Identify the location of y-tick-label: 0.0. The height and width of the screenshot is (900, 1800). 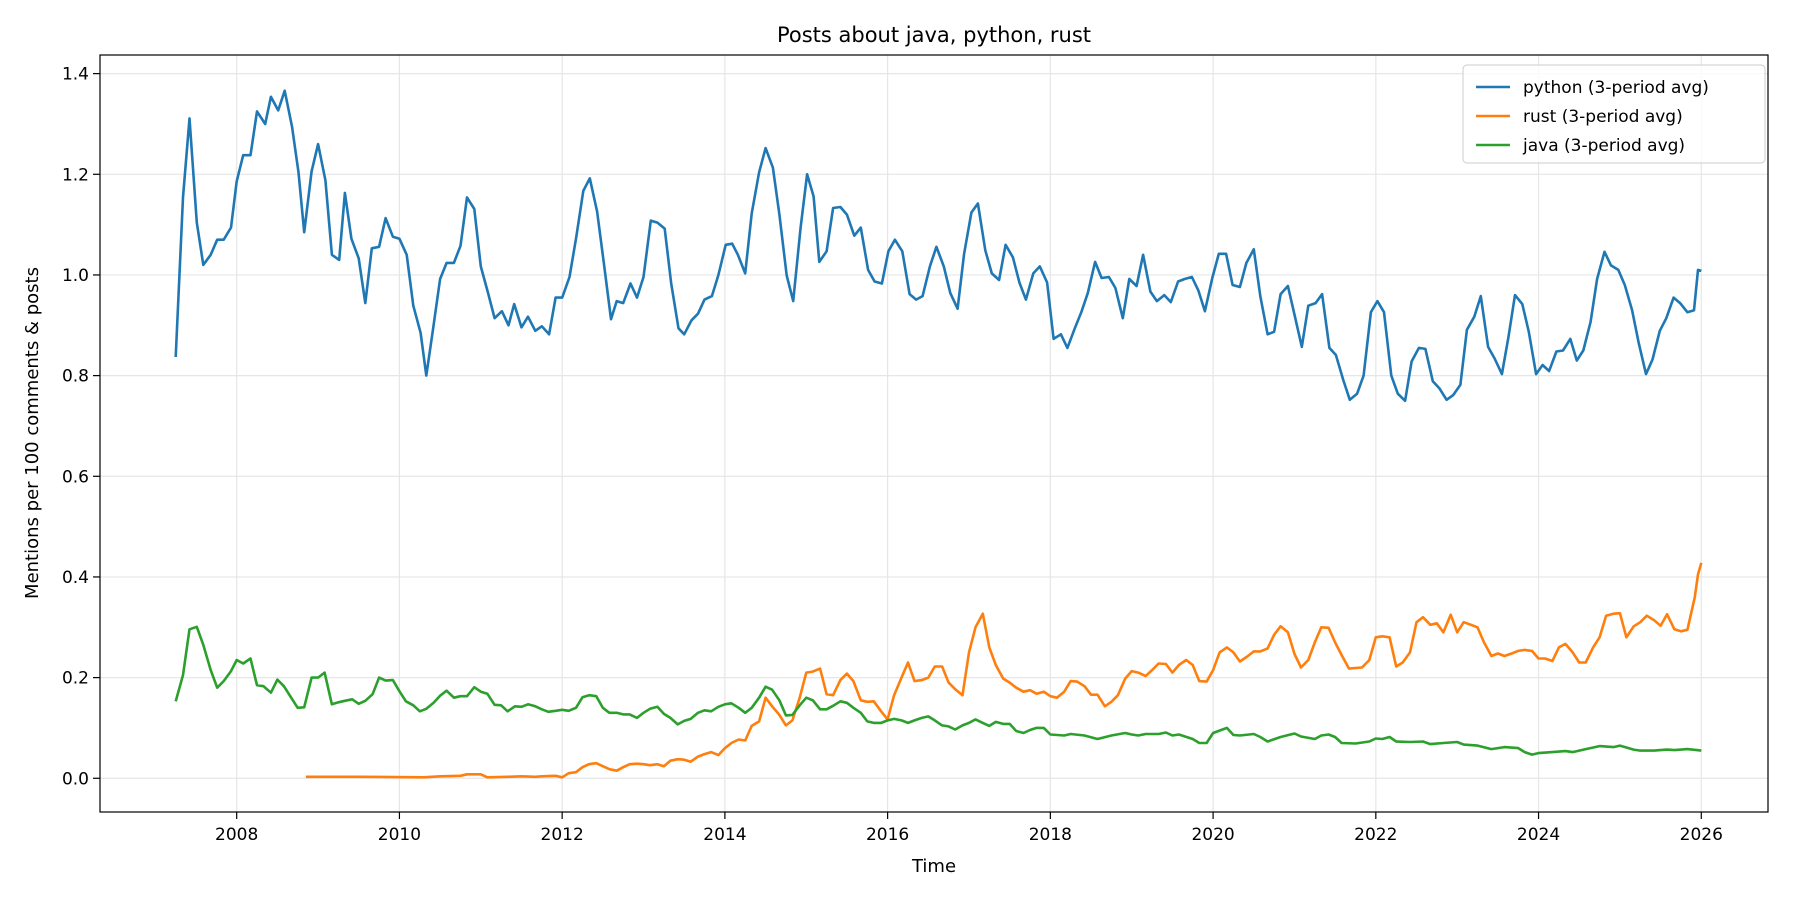
(75, 779).